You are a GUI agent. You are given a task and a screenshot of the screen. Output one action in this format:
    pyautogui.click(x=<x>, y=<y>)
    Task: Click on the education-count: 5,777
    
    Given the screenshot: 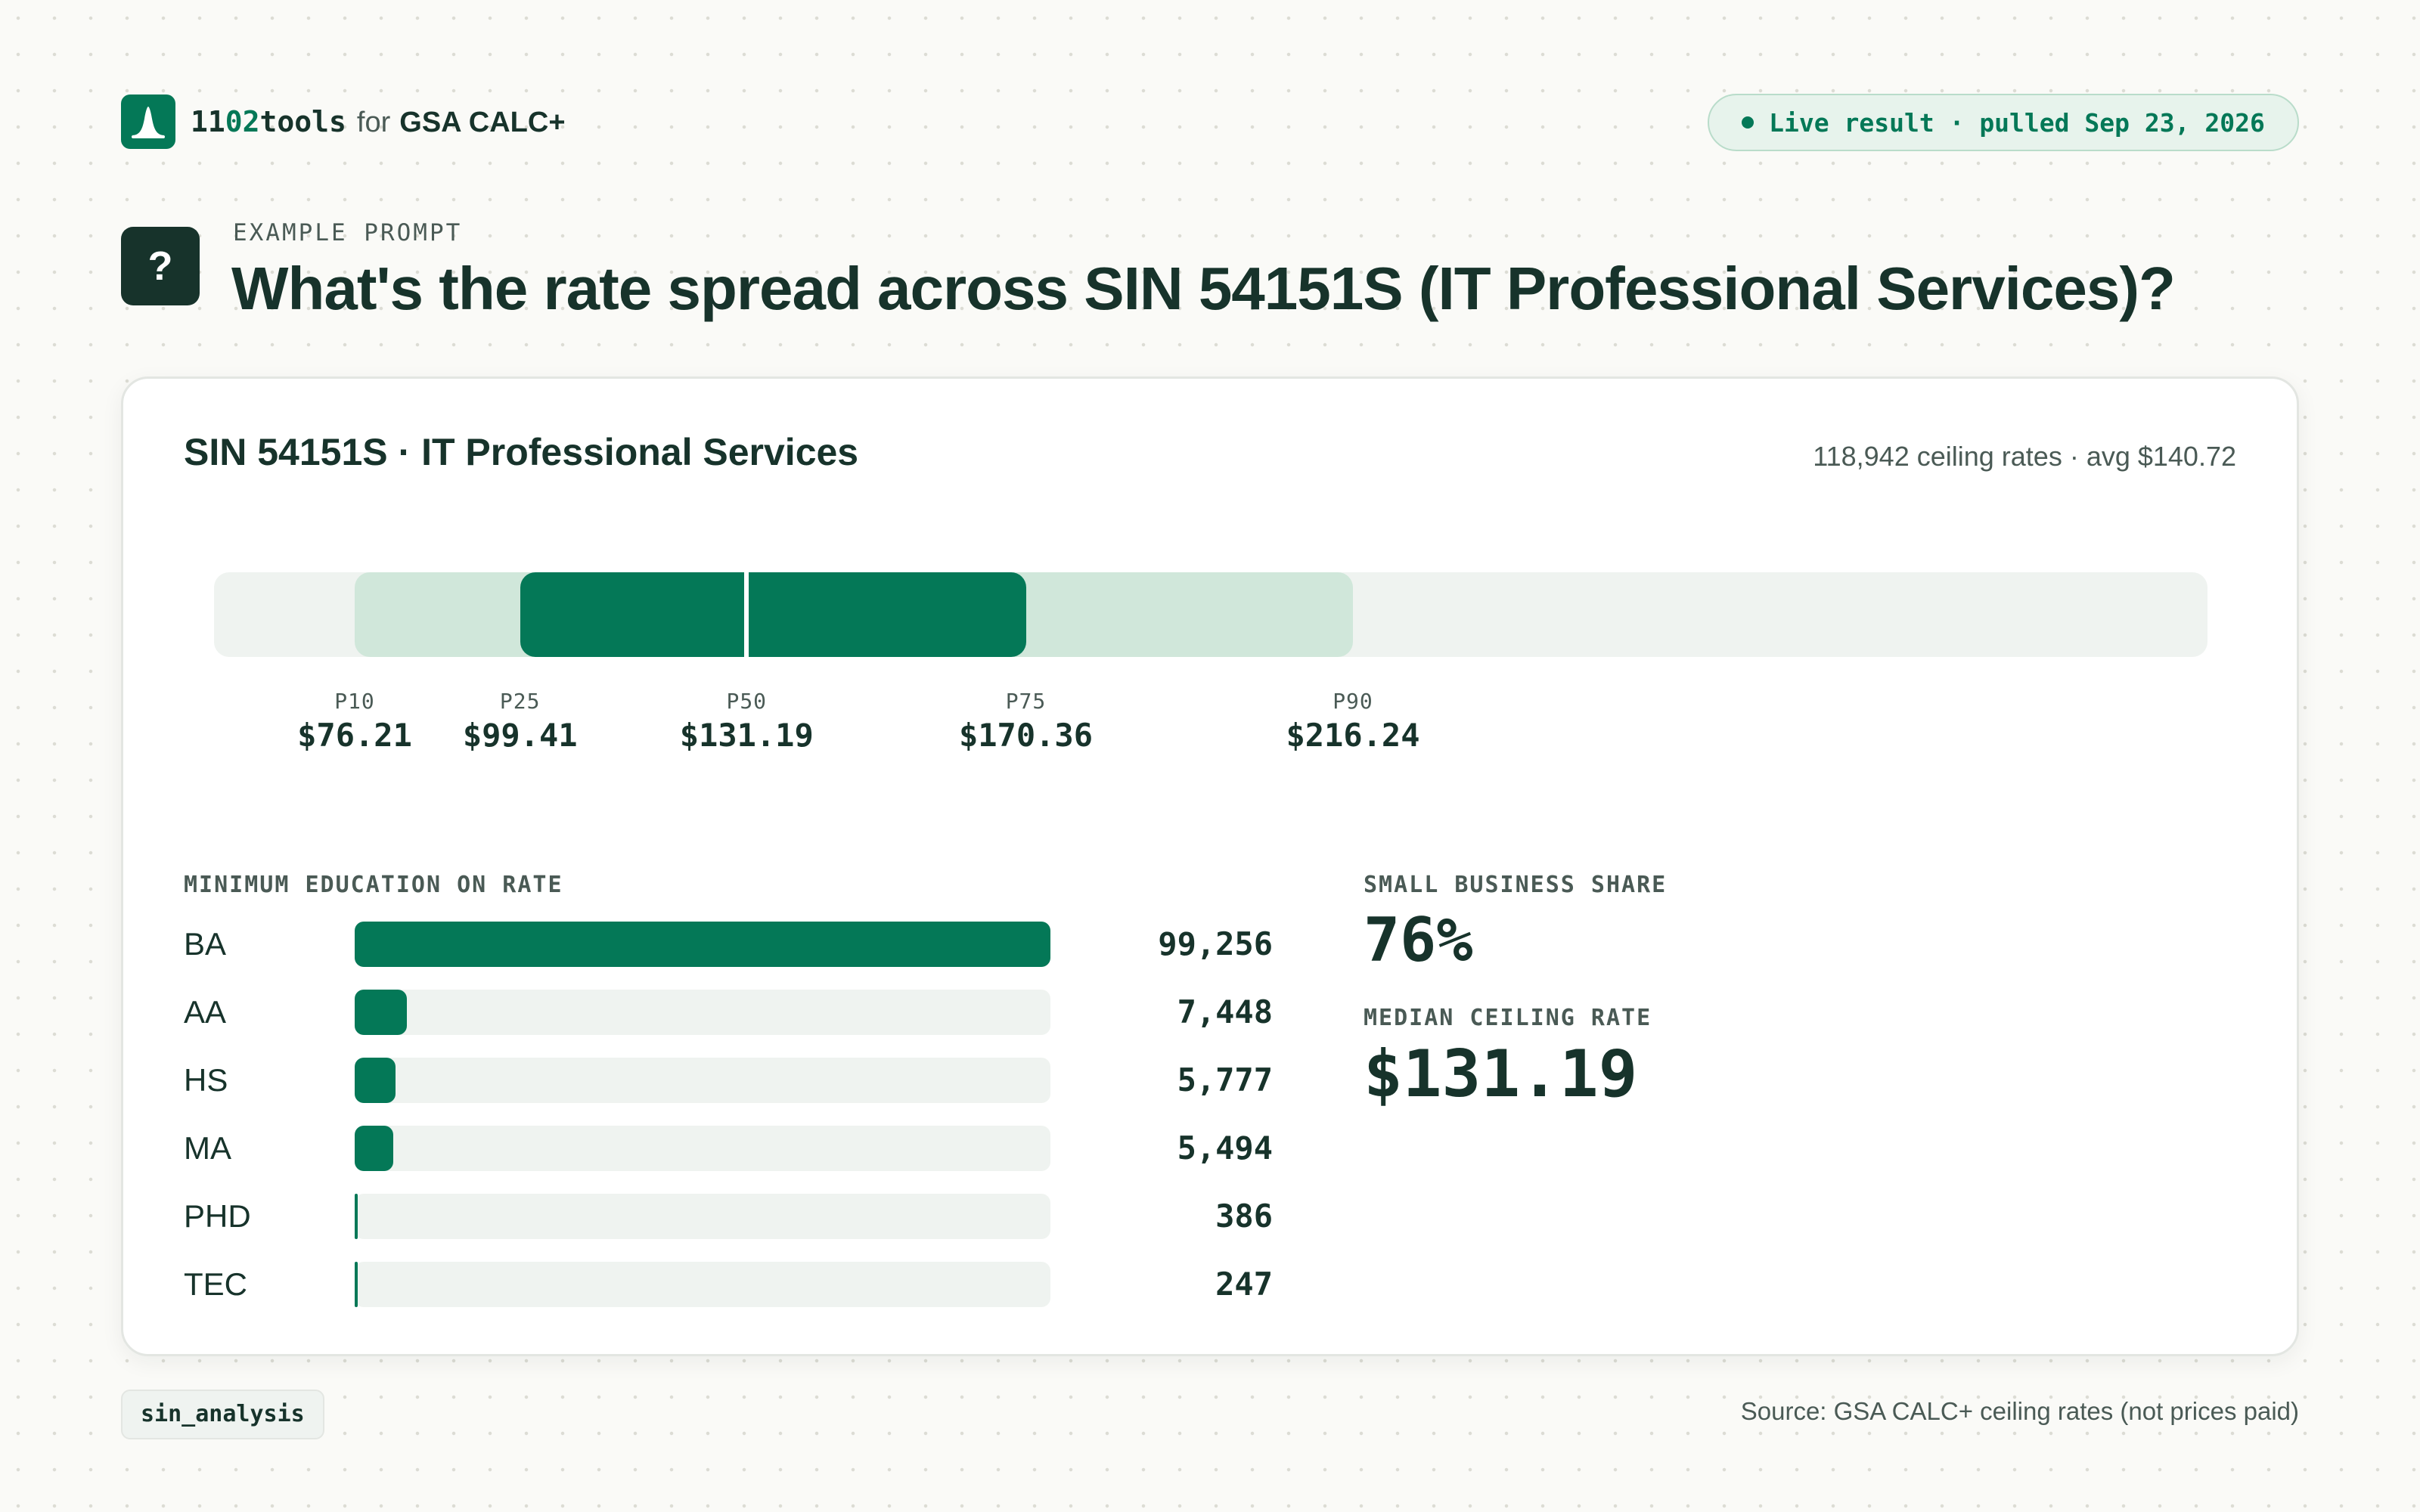 What is the action you would take?
    pyautogui.click(x=1225, y=1079)
    